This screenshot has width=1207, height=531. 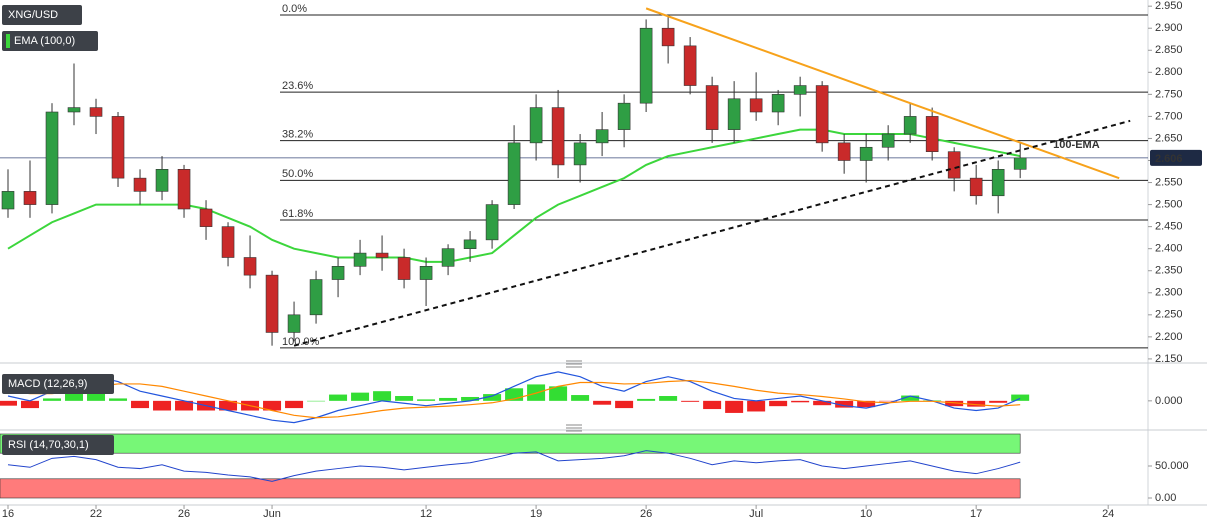 I want to click on y-tick-label: 2.200, so click(x=1169, y=337).